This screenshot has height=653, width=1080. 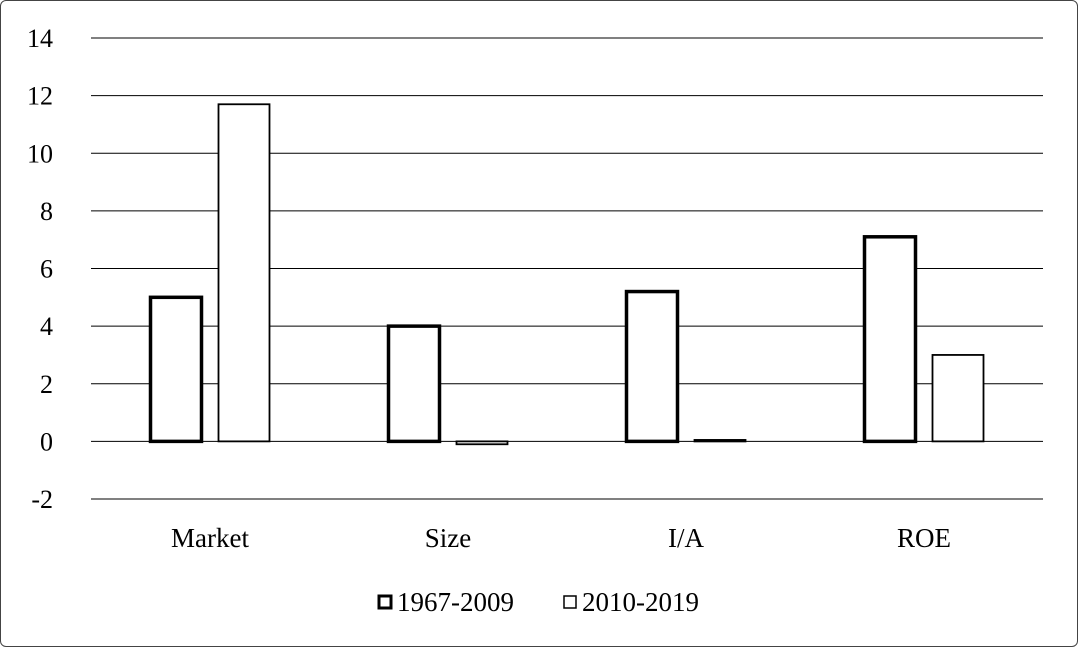 I want to click on y-tick-label: 0, so click(x=46, y=441).